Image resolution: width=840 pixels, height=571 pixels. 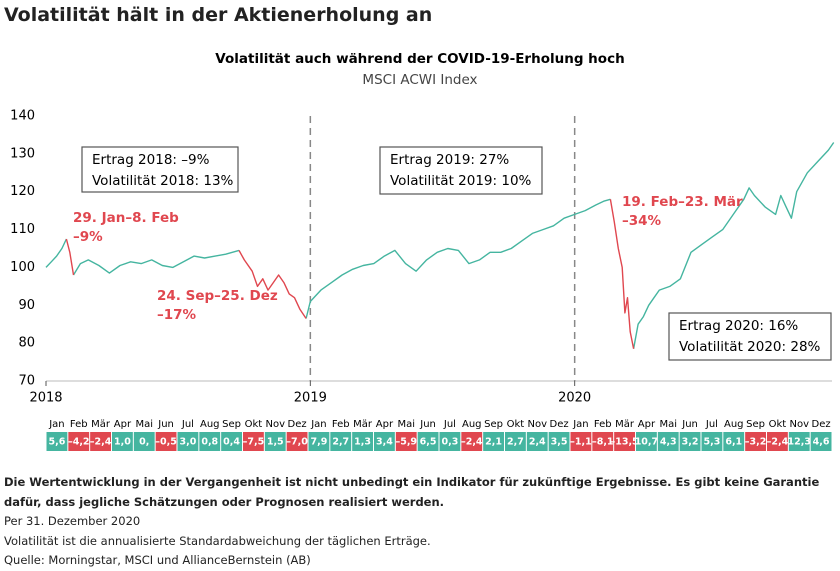 I want to click on y-tick-label: 120, so click(x=22, y=191).